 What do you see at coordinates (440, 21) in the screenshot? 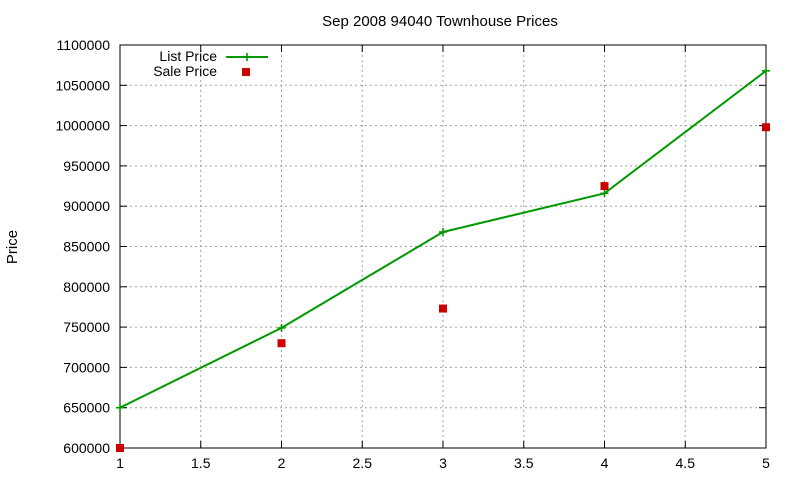
I see `chart-title: Sep 2008 94040 Townhouse Prices` at bounding box center [440, 21].